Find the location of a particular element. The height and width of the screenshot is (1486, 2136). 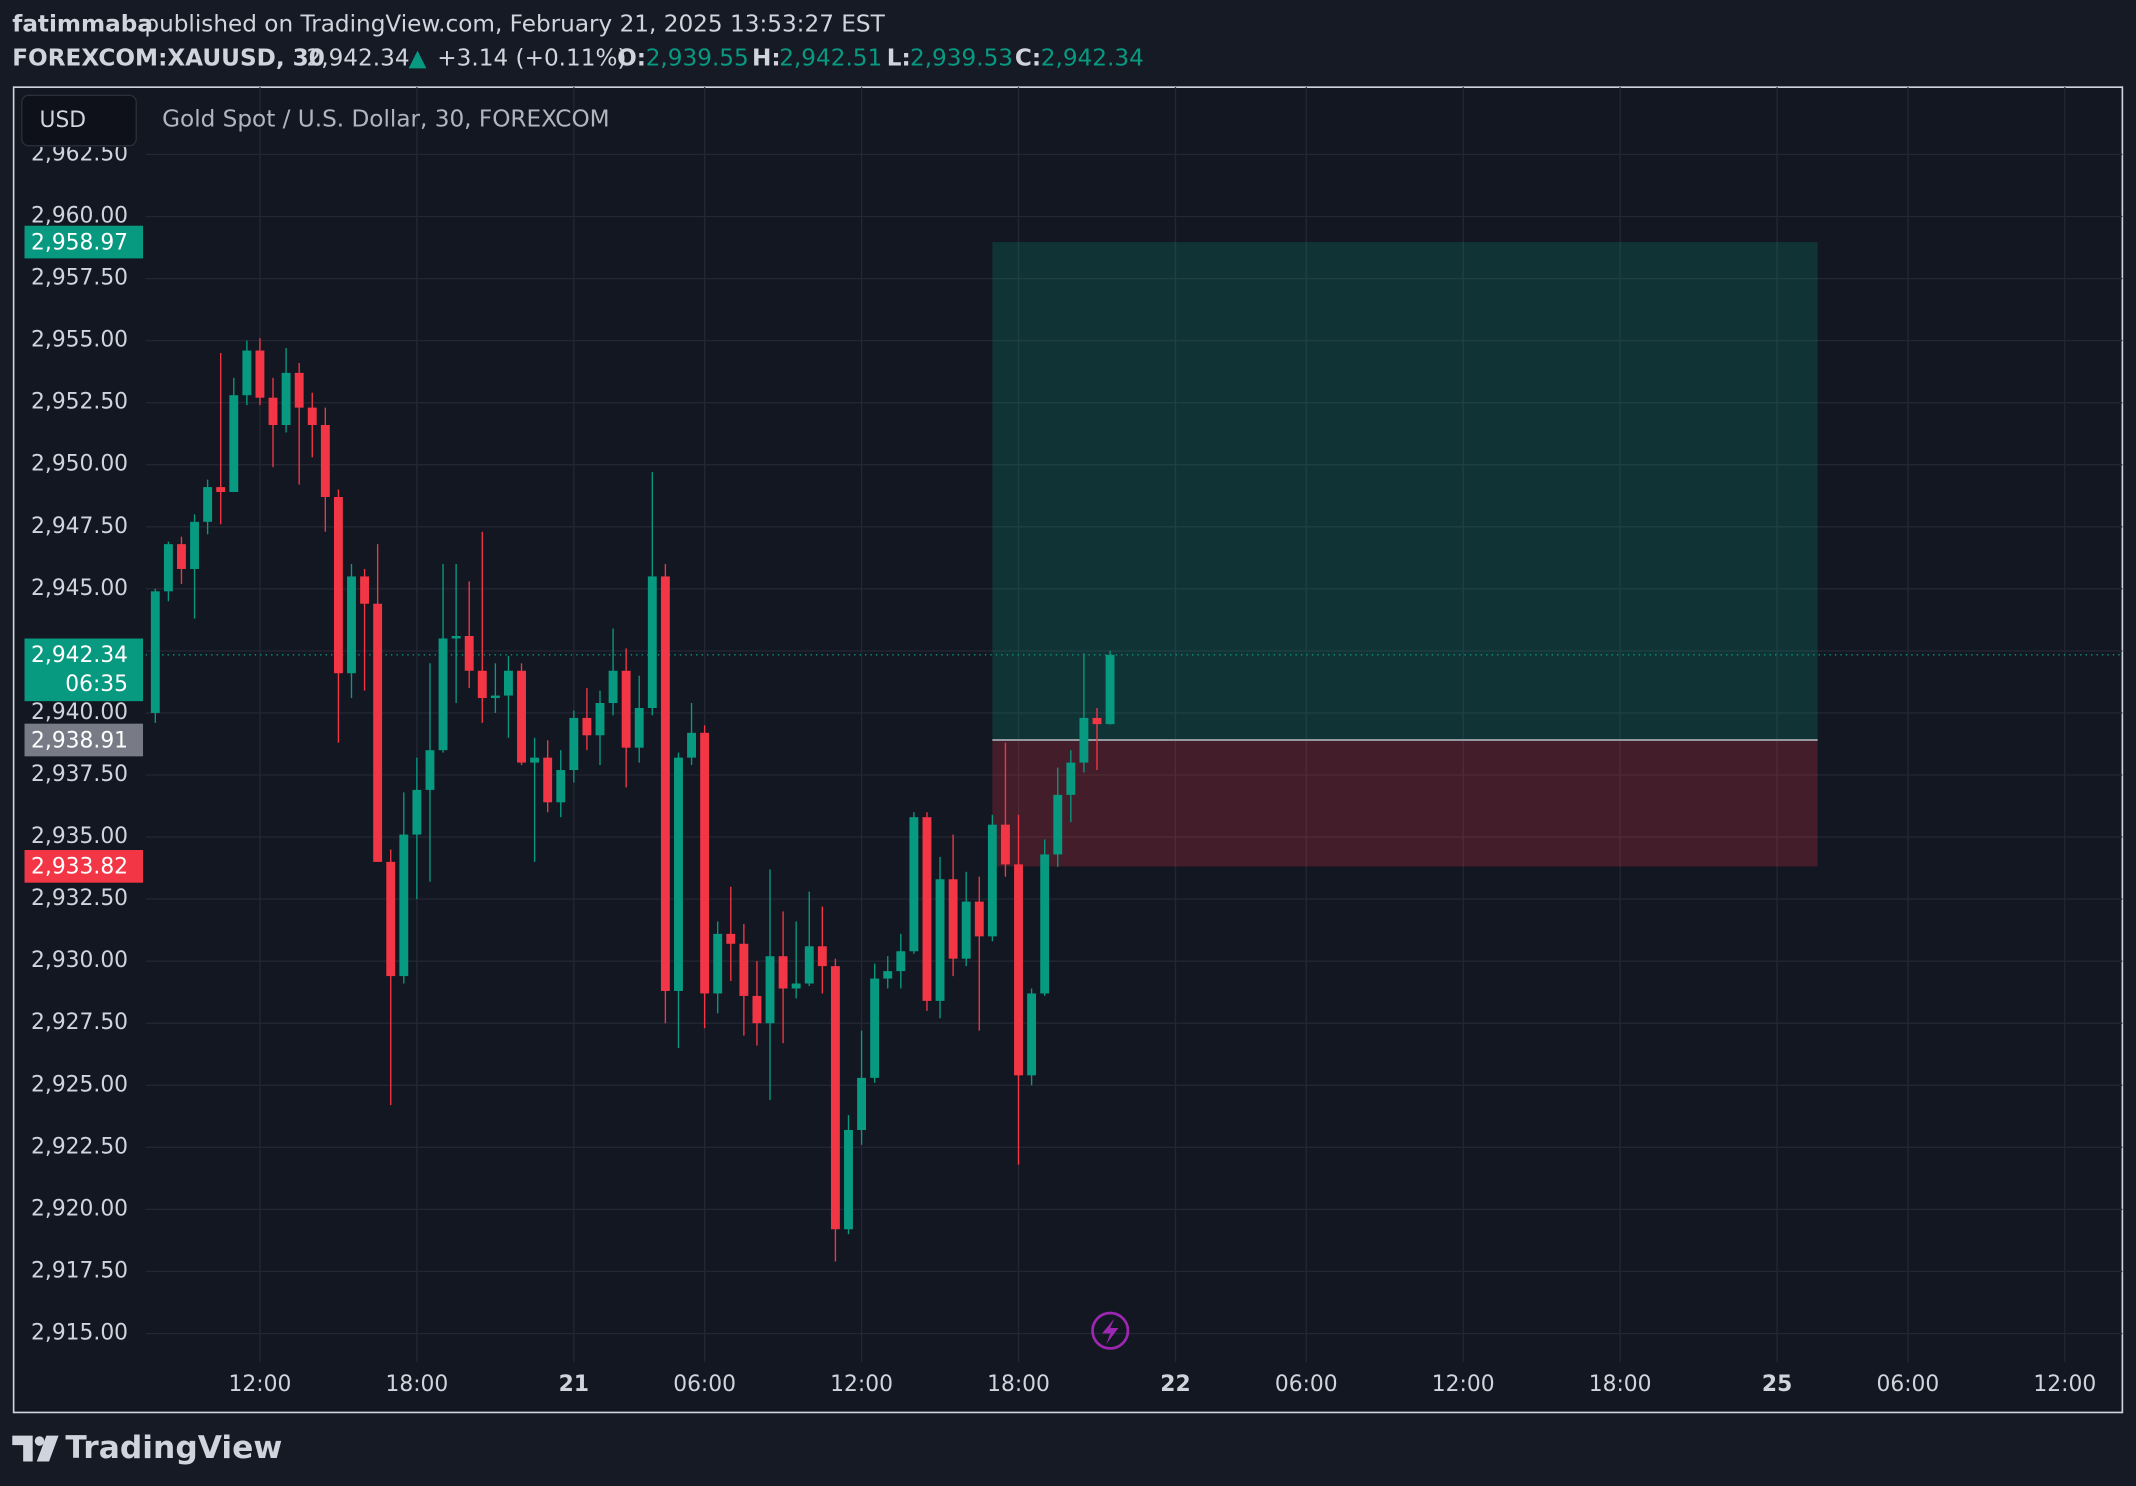

y-tick-label: 2,947.50 is located at coordinates (79, 526).